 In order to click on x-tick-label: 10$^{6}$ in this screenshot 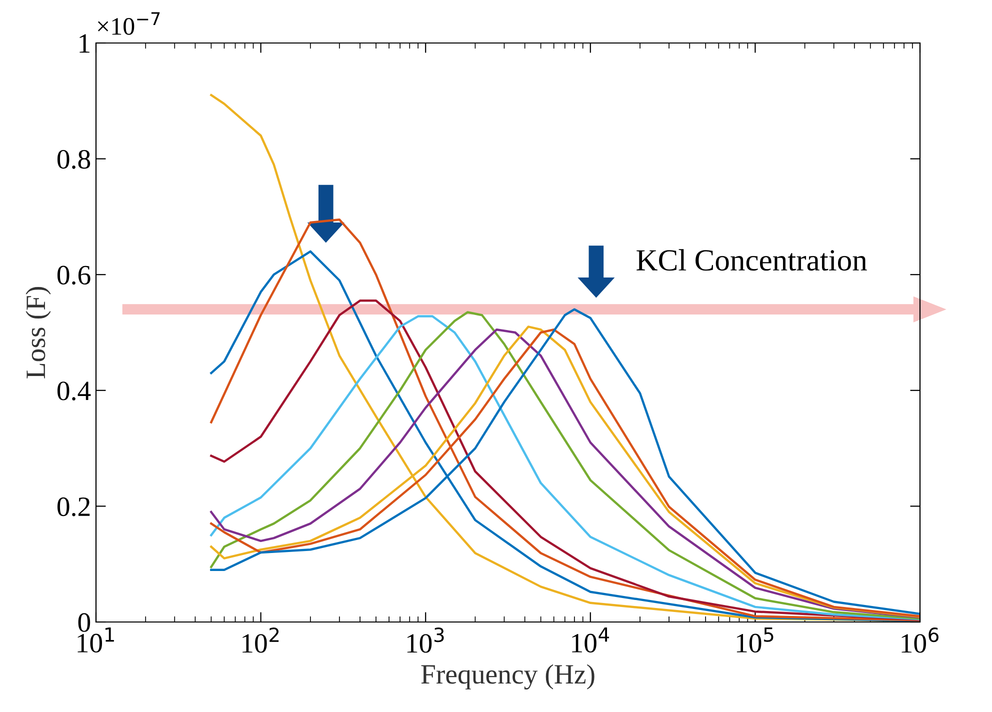, I will do `click(920, 640)`.